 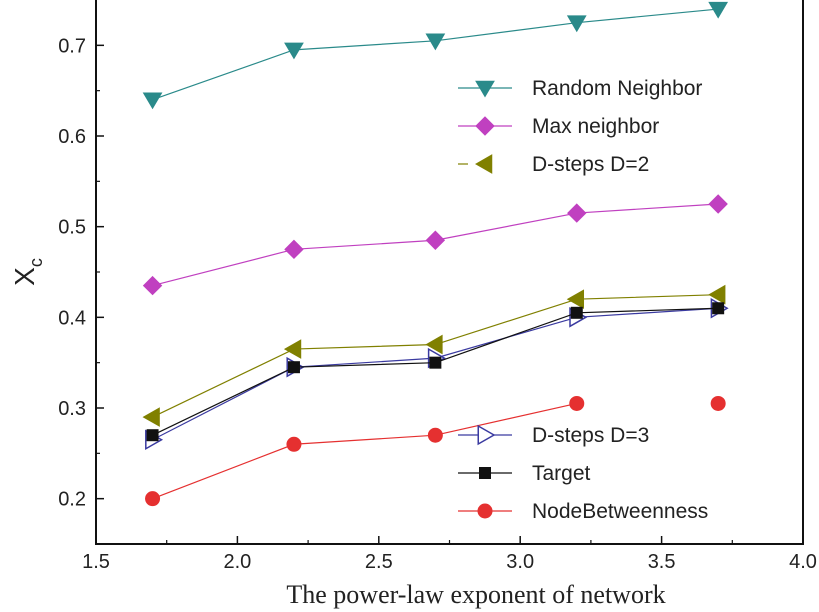 I want to click on legend-item: NodeBetweenness, so click(x=583, y=511).